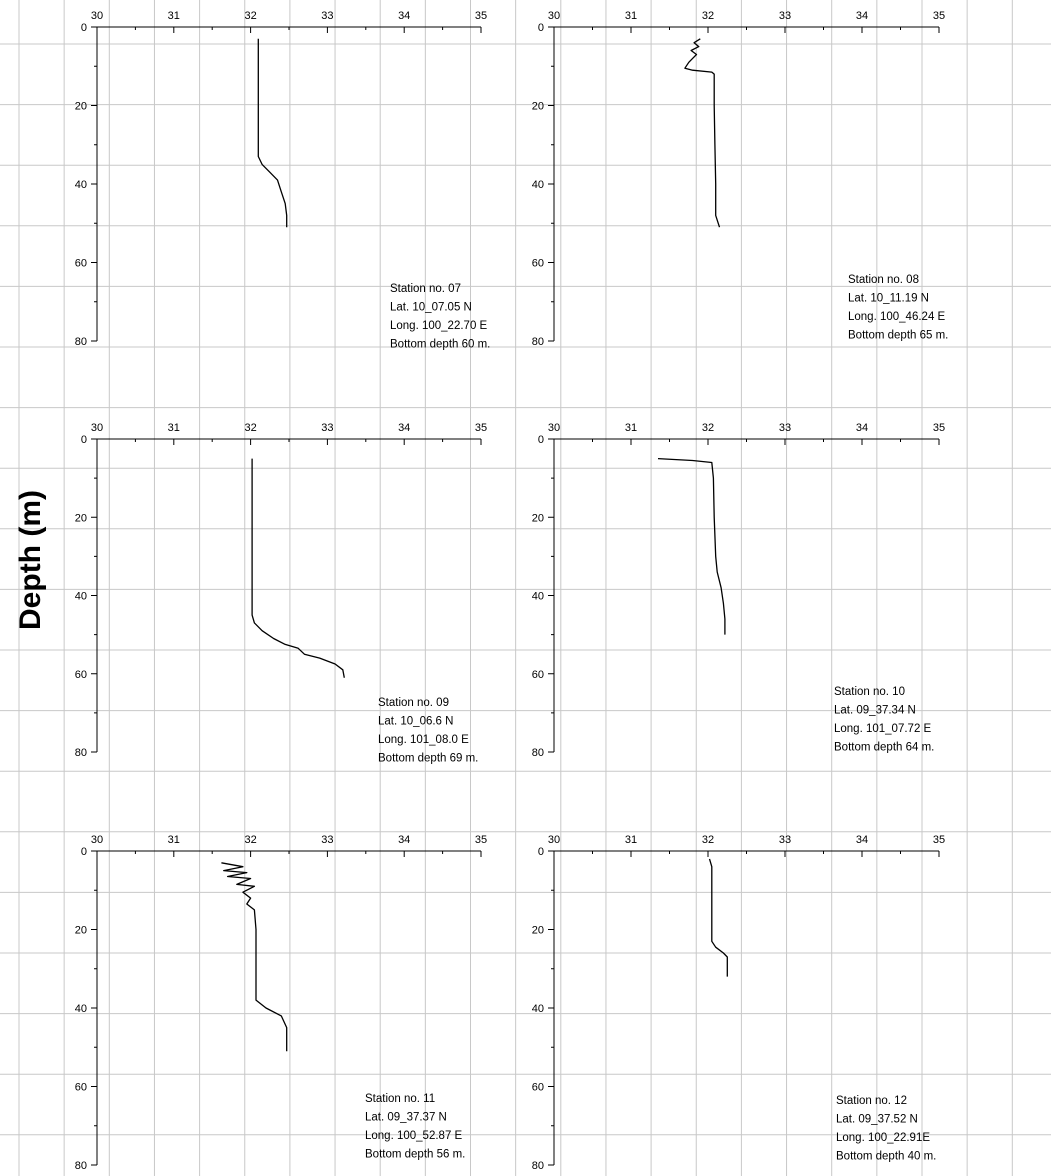  What do you see at coordinates (888, 299) in the screenshot?
I see `latitude-label: Lat. 10_11.19 N` at bounding box center [888, 299].